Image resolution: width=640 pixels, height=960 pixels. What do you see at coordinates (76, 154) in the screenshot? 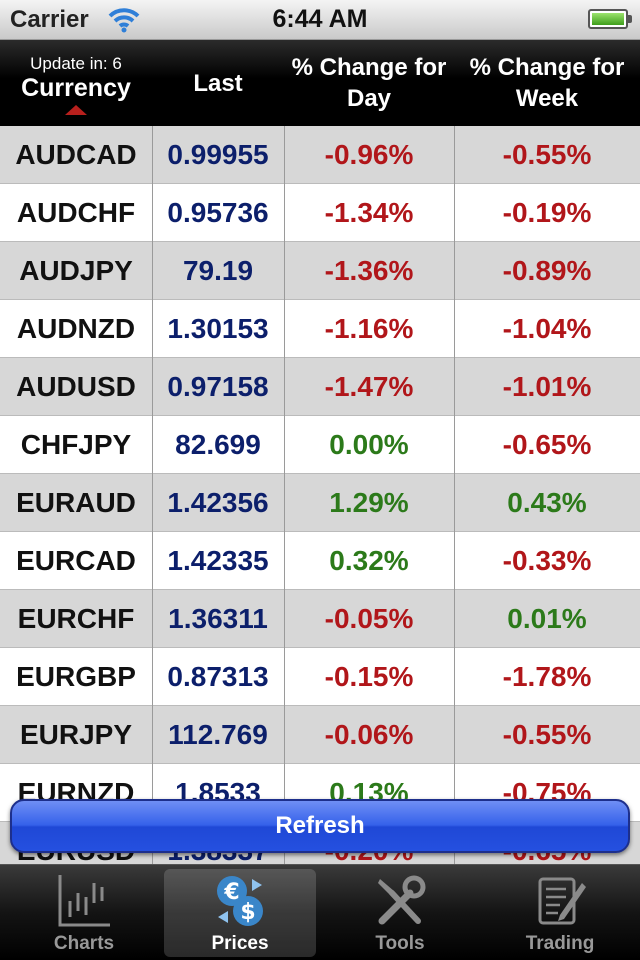
I see `currency-pair: AUDCAD` at bounding box center [76, 154].